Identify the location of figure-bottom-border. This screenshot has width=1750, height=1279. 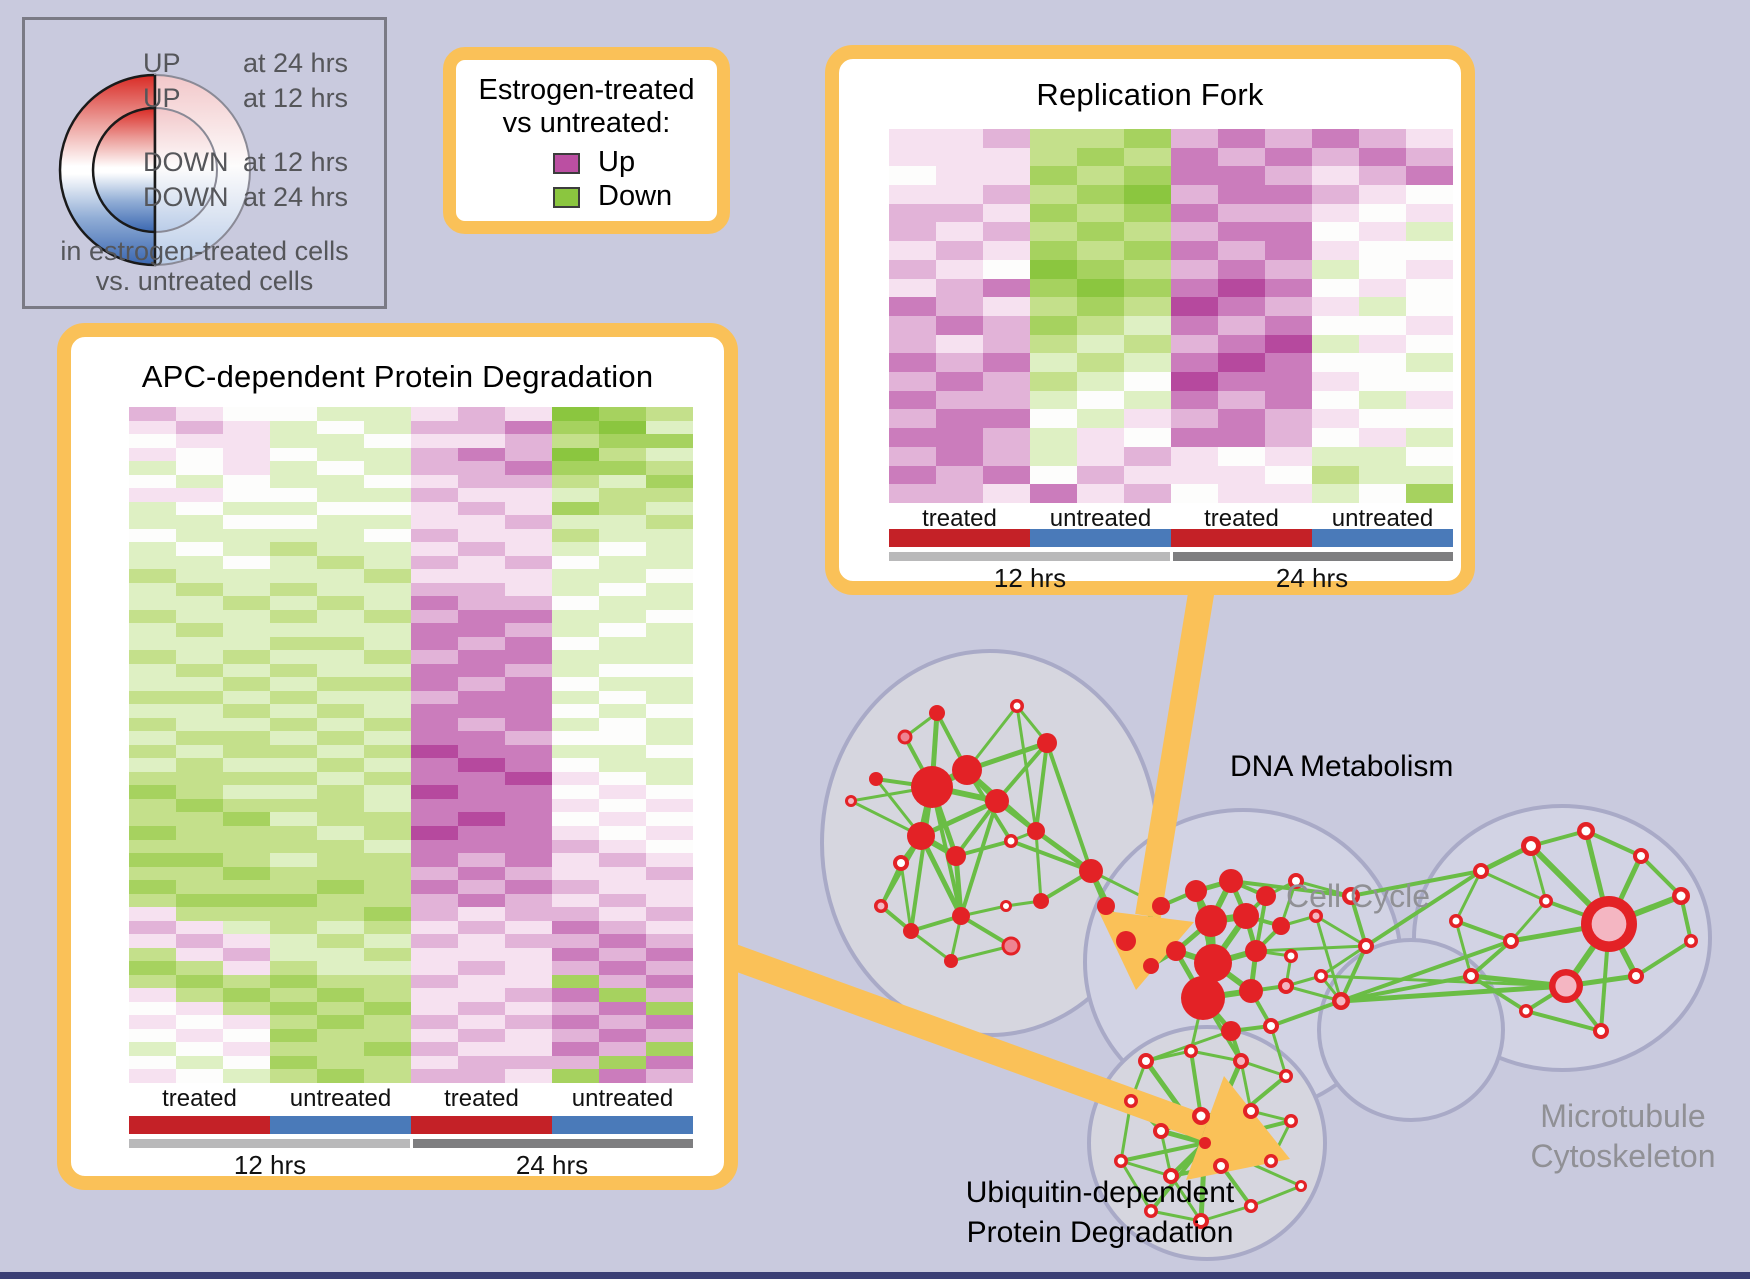
(875, 1275).